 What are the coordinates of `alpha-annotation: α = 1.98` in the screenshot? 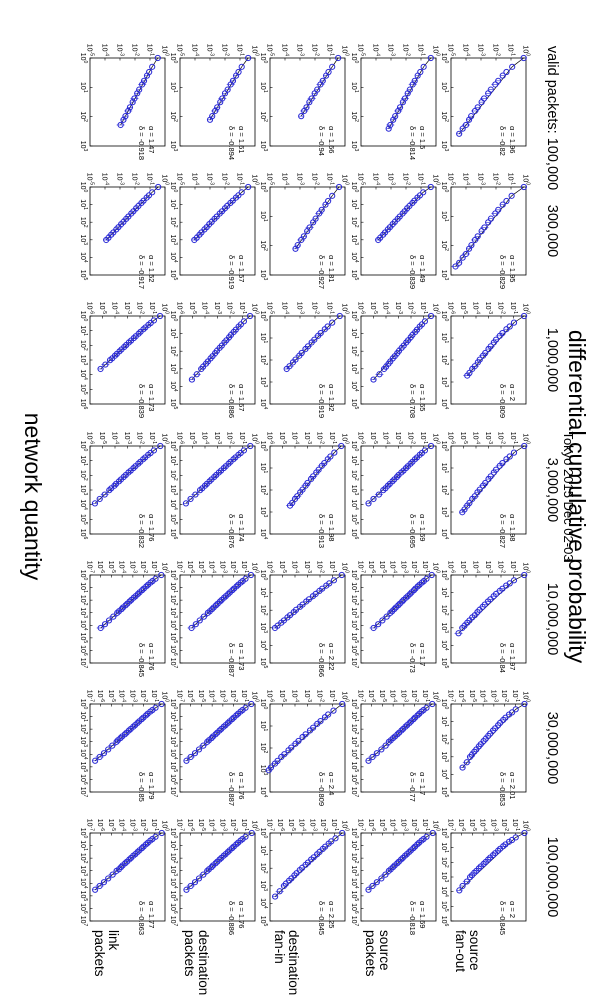 It's located at (512, 527).